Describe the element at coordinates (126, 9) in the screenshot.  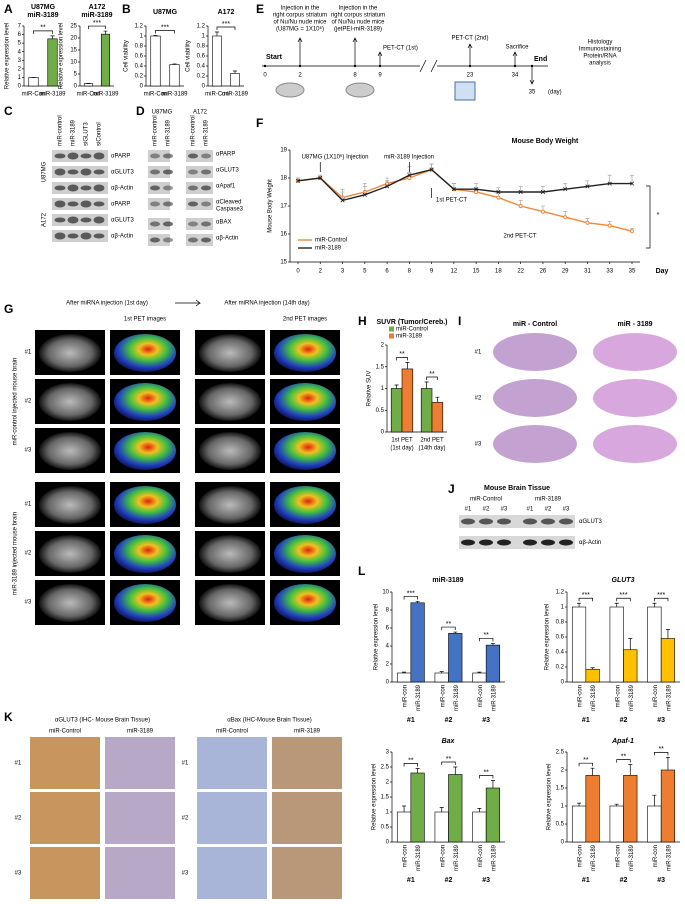
I see `panel-letter: B` at that location.